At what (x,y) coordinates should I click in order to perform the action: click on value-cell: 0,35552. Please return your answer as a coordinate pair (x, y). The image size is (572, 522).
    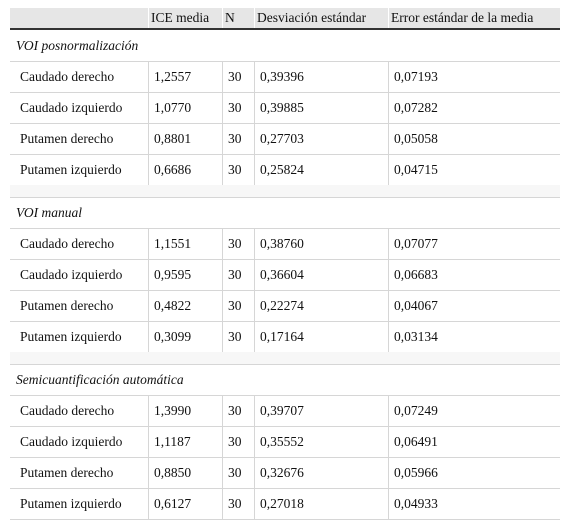
    Looking at the image, I should click on (282, 441).